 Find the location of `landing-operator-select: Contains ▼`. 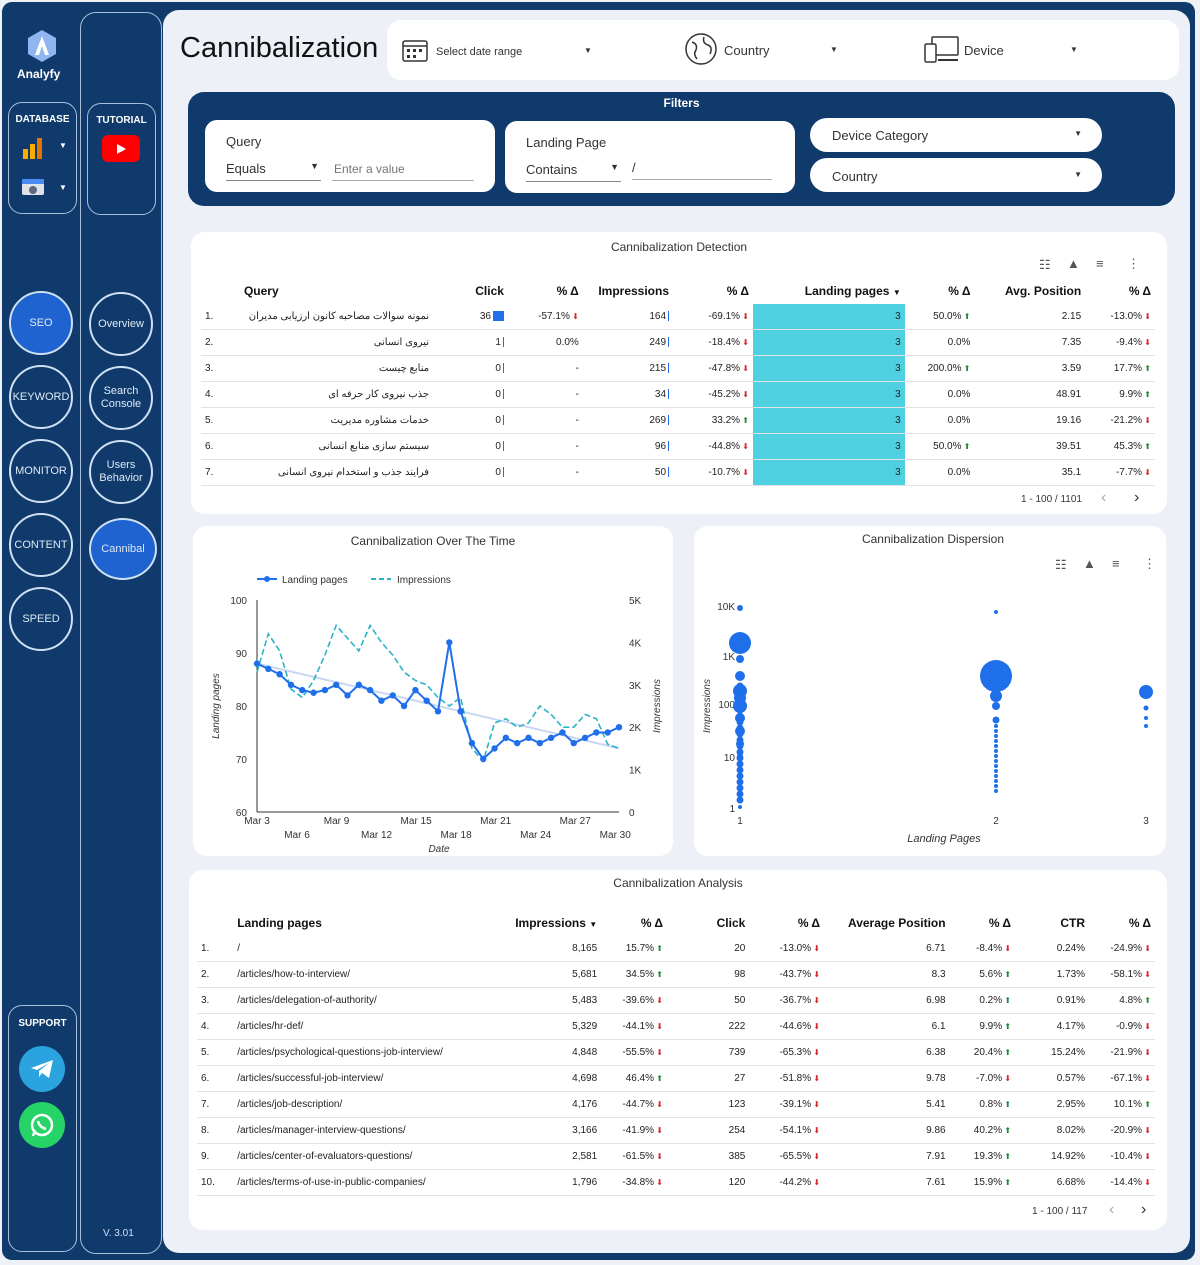

landing-operator-select: Contains ▼ is located at coordinates (573, 171).